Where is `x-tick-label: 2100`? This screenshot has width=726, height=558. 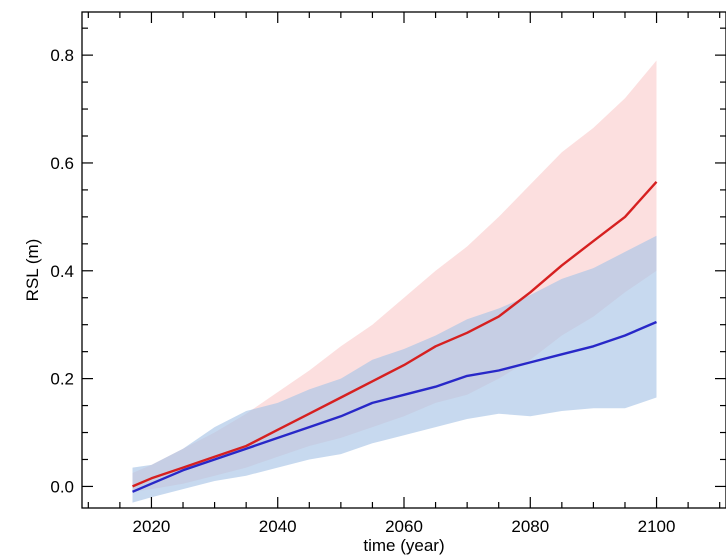
x-tick-label: 2100 is located at coordinates (657, 526).